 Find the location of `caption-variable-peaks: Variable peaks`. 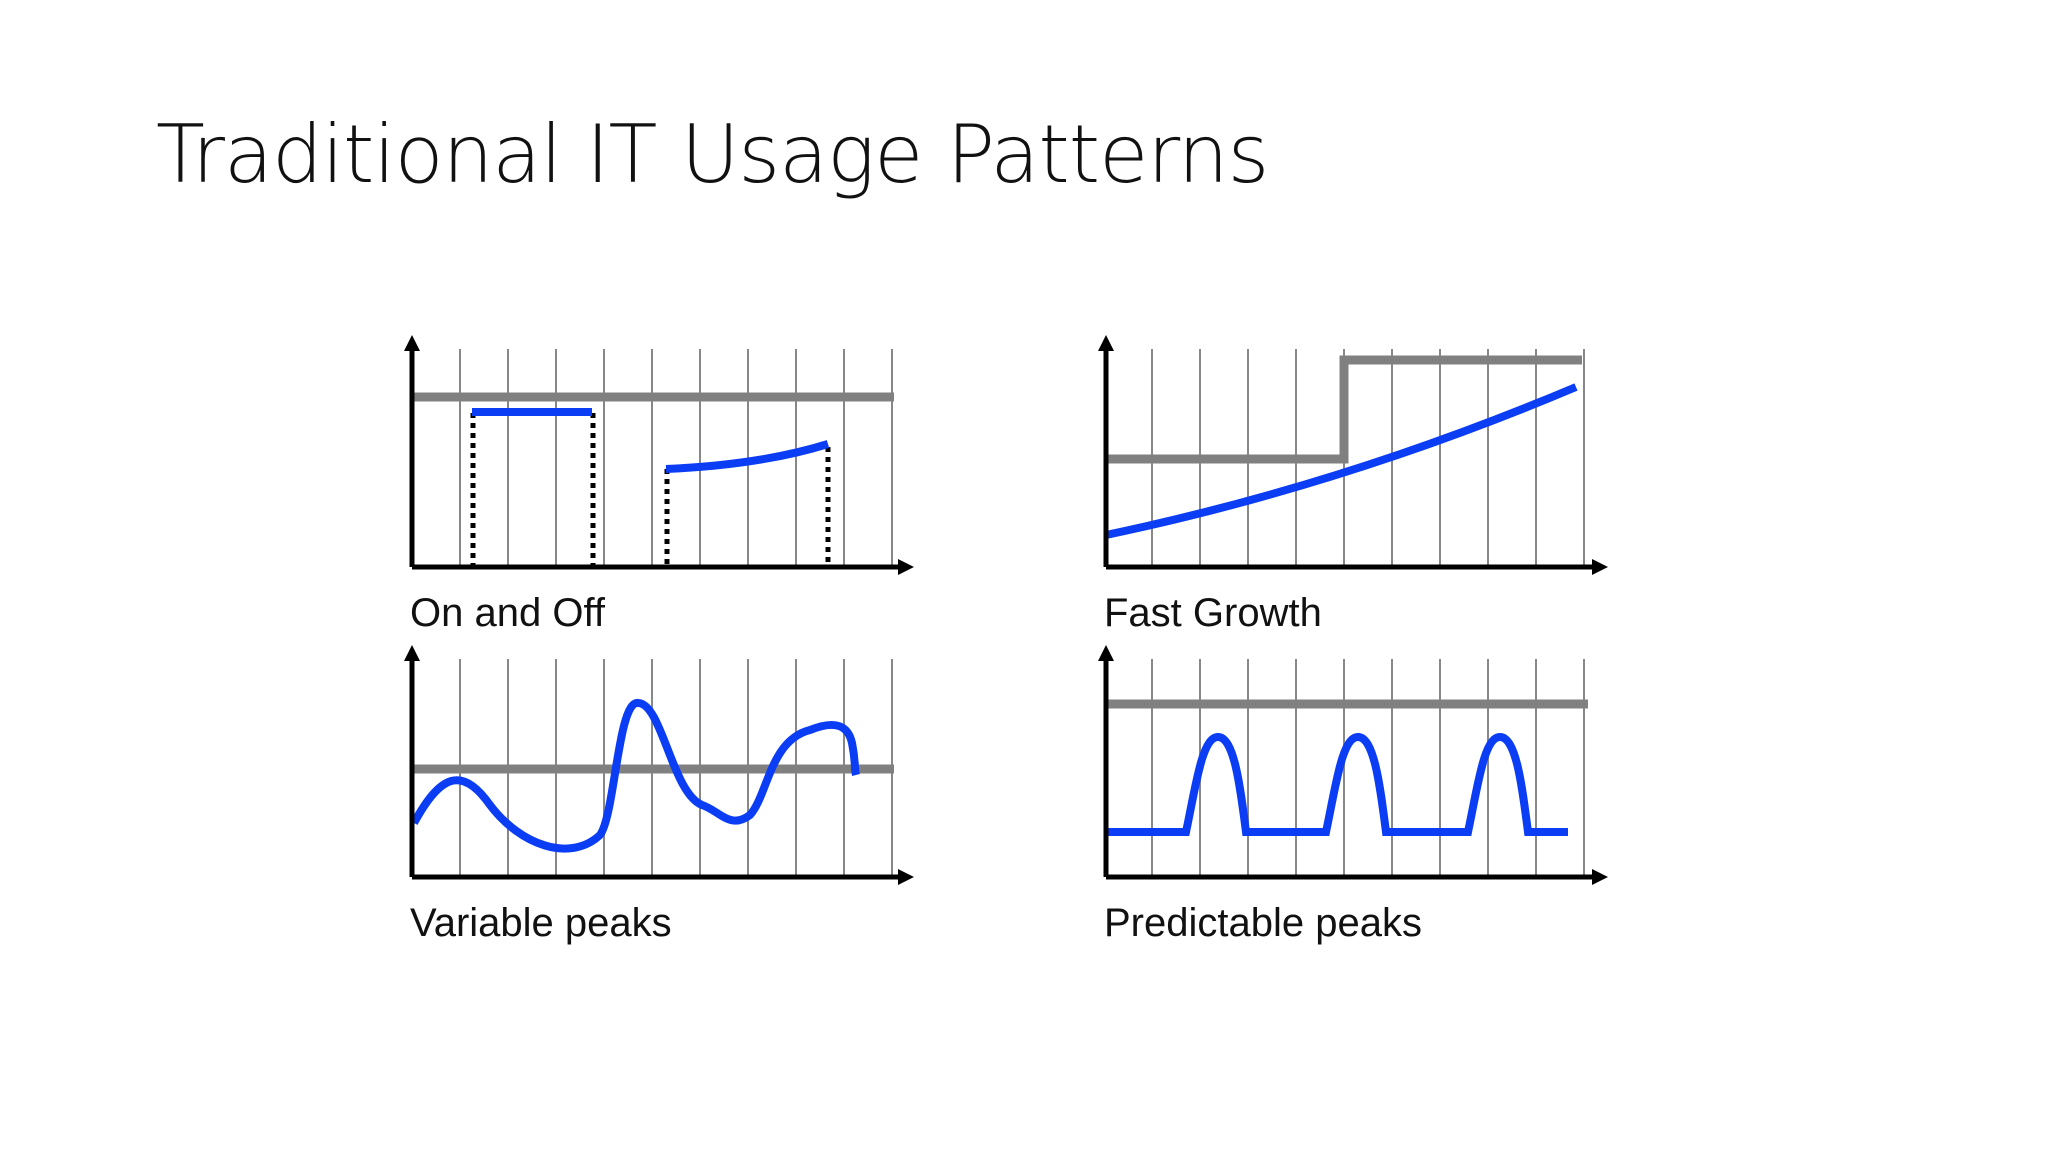

caption-variable-peaks: Variable peaks is located at coordinates (541, 923).